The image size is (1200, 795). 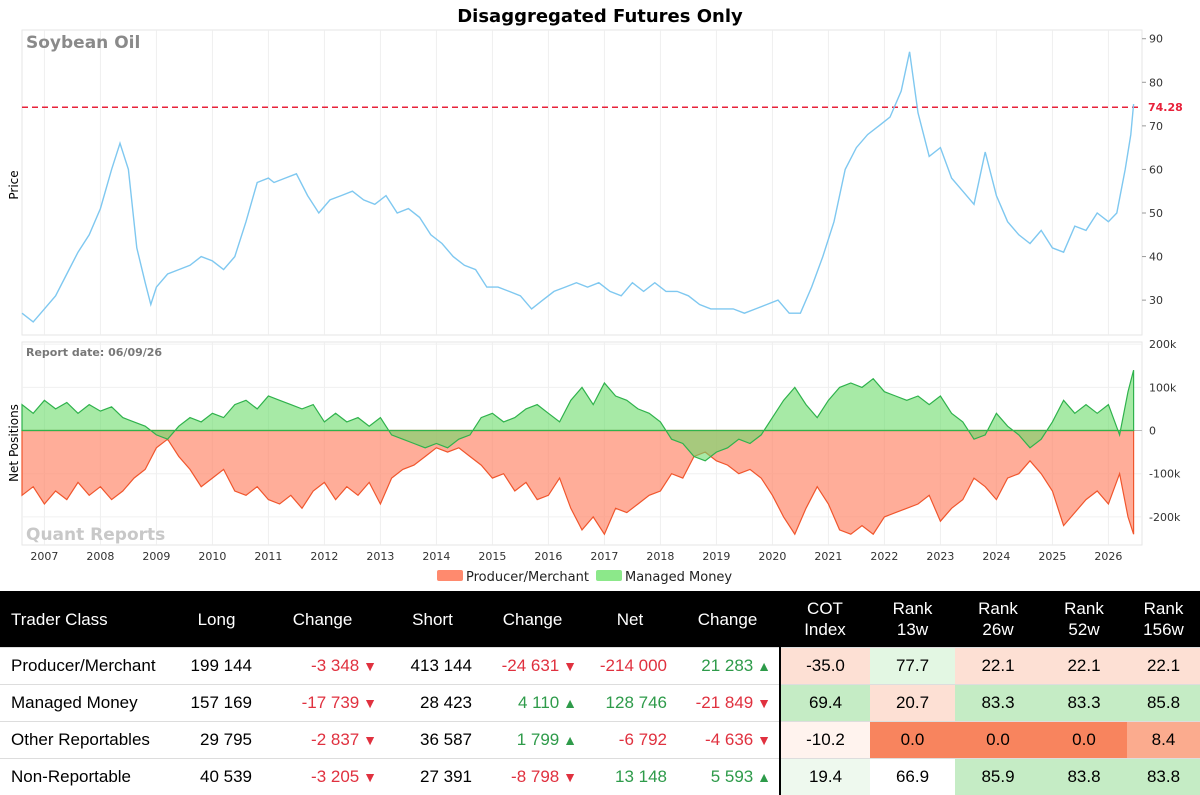 I want to click on short-value: 27 391, so click(x=432, y=777).